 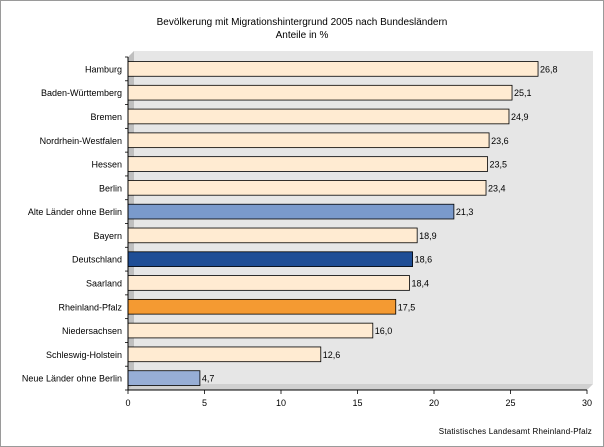 What do you see at coordinates (384, 331) in the screenshot?
I see `value-label: 16,0` at bounding box center [384, 331].